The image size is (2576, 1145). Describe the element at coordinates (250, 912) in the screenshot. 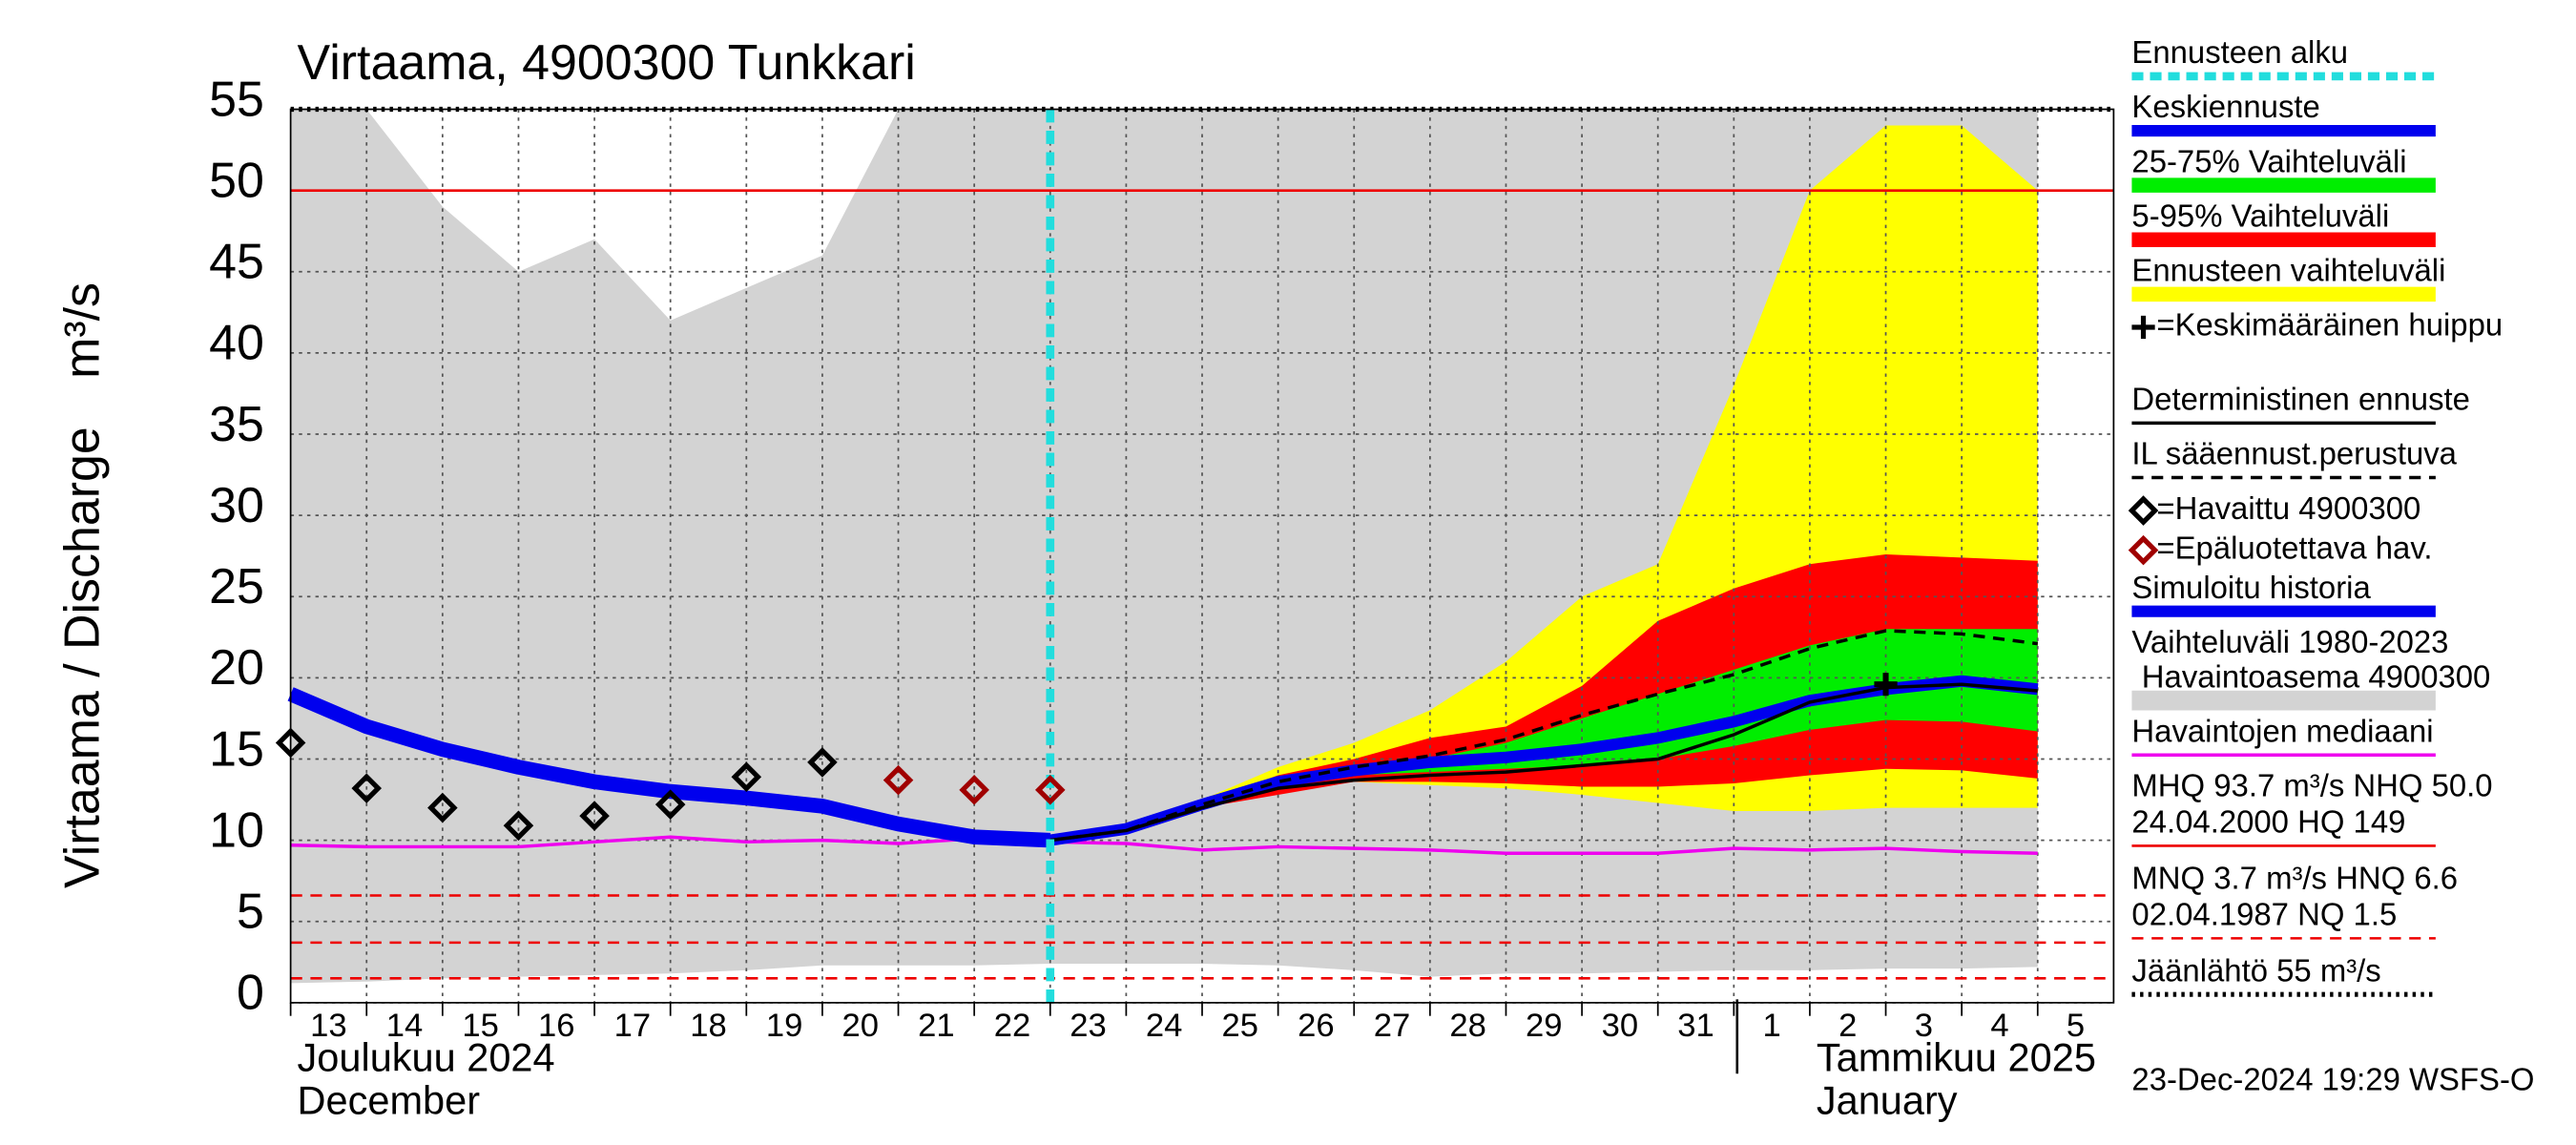

I see `y-tick-label: 5` at that location.